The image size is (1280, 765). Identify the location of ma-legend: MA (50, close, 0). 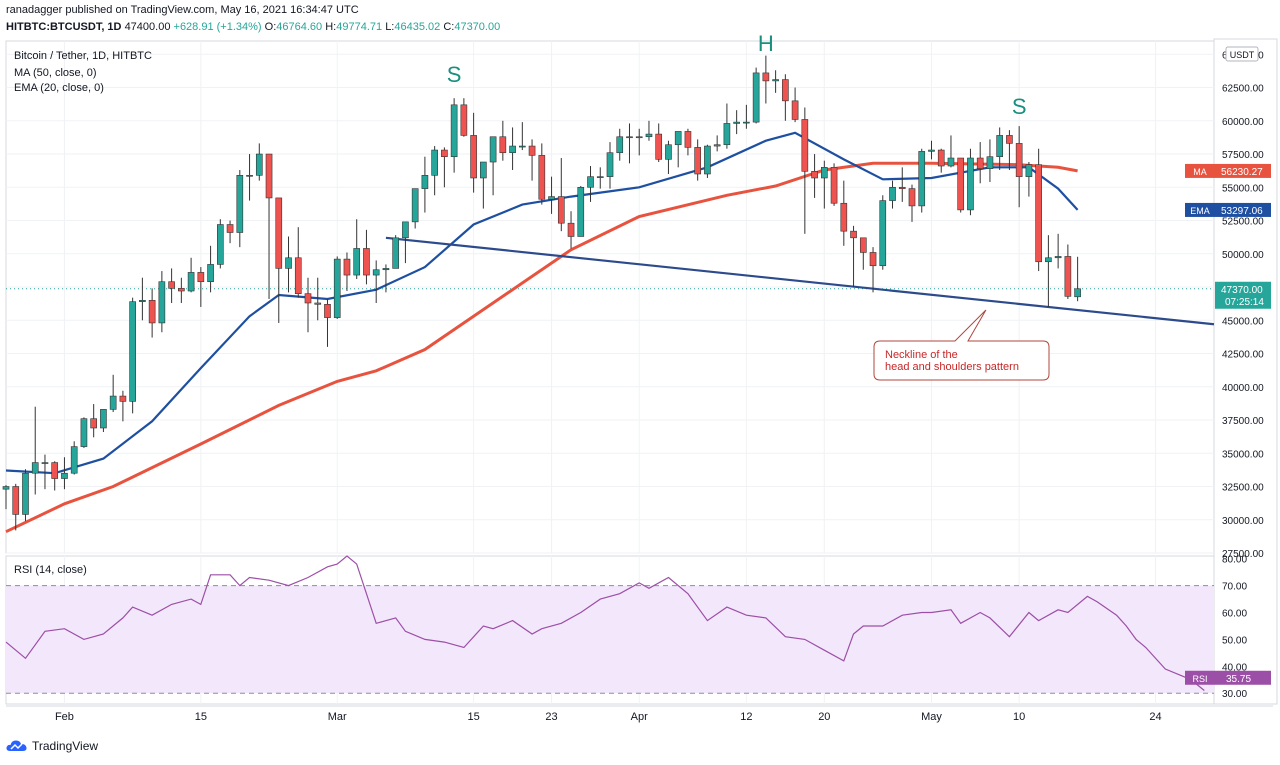
(55, 73).